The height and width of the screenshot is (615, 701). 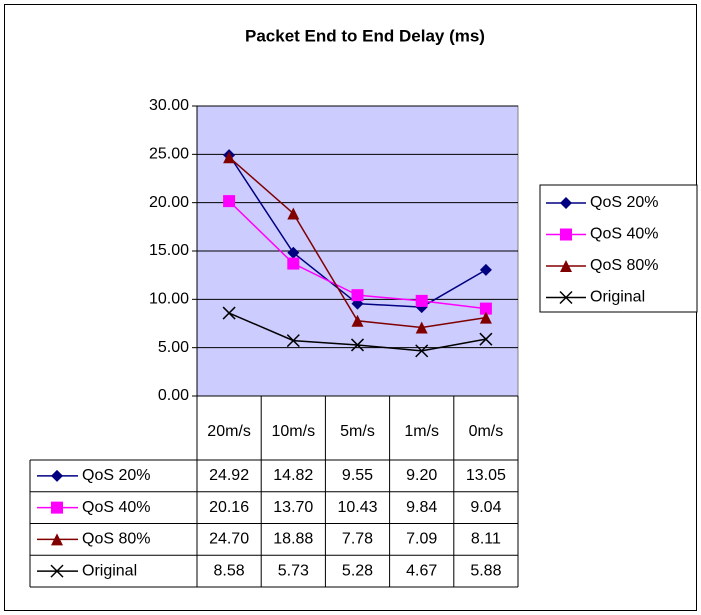 I want to click on table-cell: 14.82, so click(x=293, y=475).